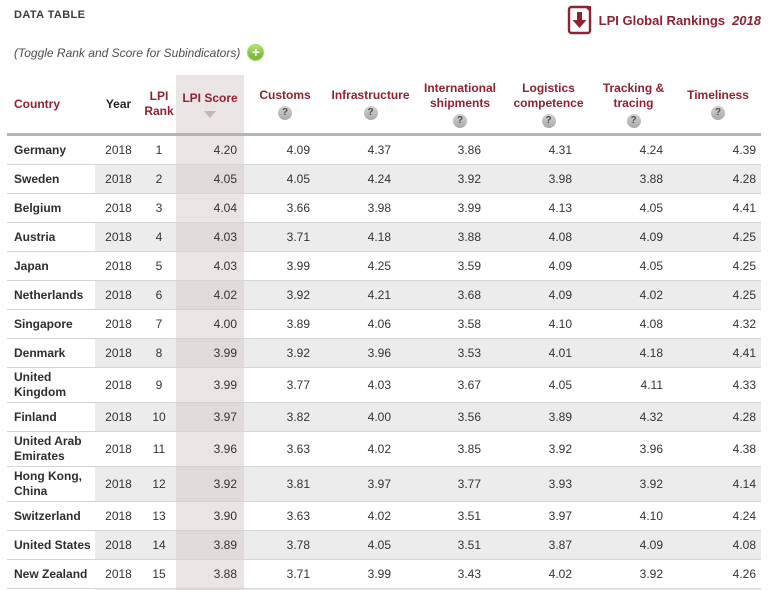 The width and height of the screenshot is (768, 590). I want to click on cell-logistics_competence: 3.84, so click(548, 589).